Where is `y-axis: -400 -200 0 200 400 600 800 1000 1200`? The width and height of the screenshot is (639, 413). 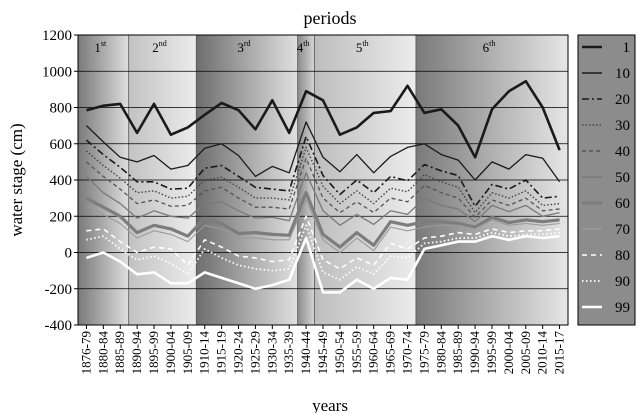 y-axis: -400 -200 0 200 400 600 800 1000 1200 is located at coordinates (60, 181).